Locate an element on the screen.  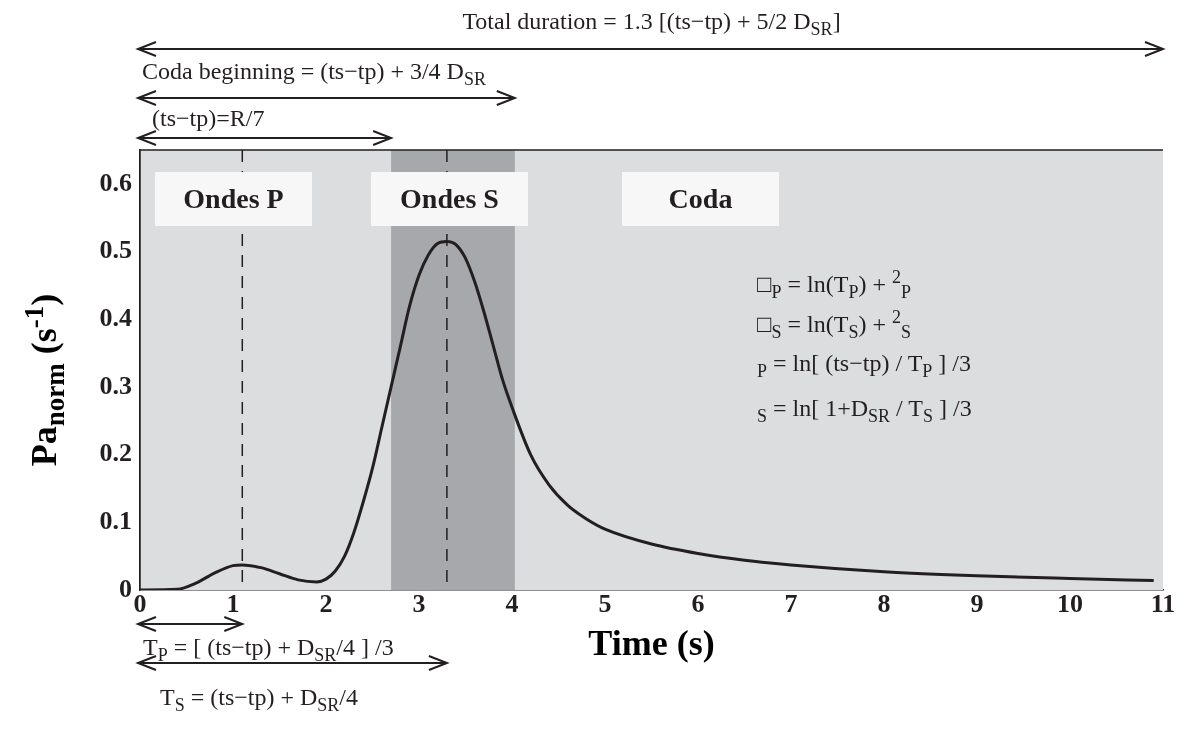
x-tick-label: 9 is located at coordinates (977, 604).